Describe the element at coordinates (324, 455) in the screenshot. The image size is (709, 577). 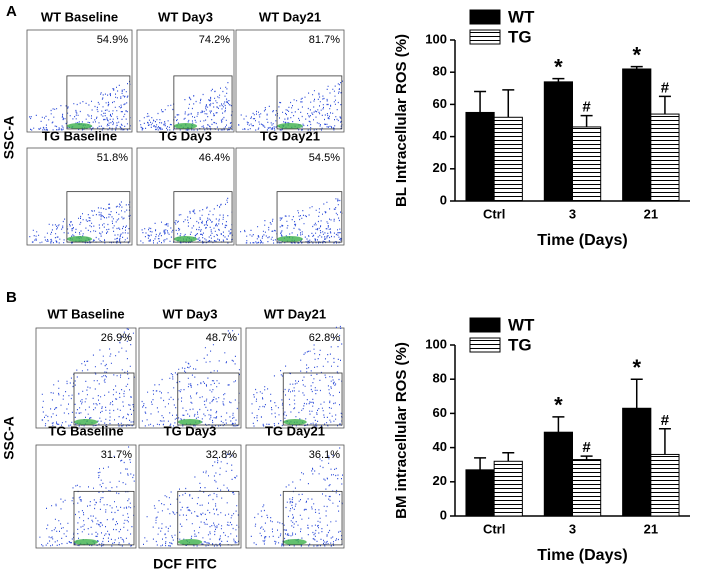
I see `gate-percent: 36.1%` at that location.